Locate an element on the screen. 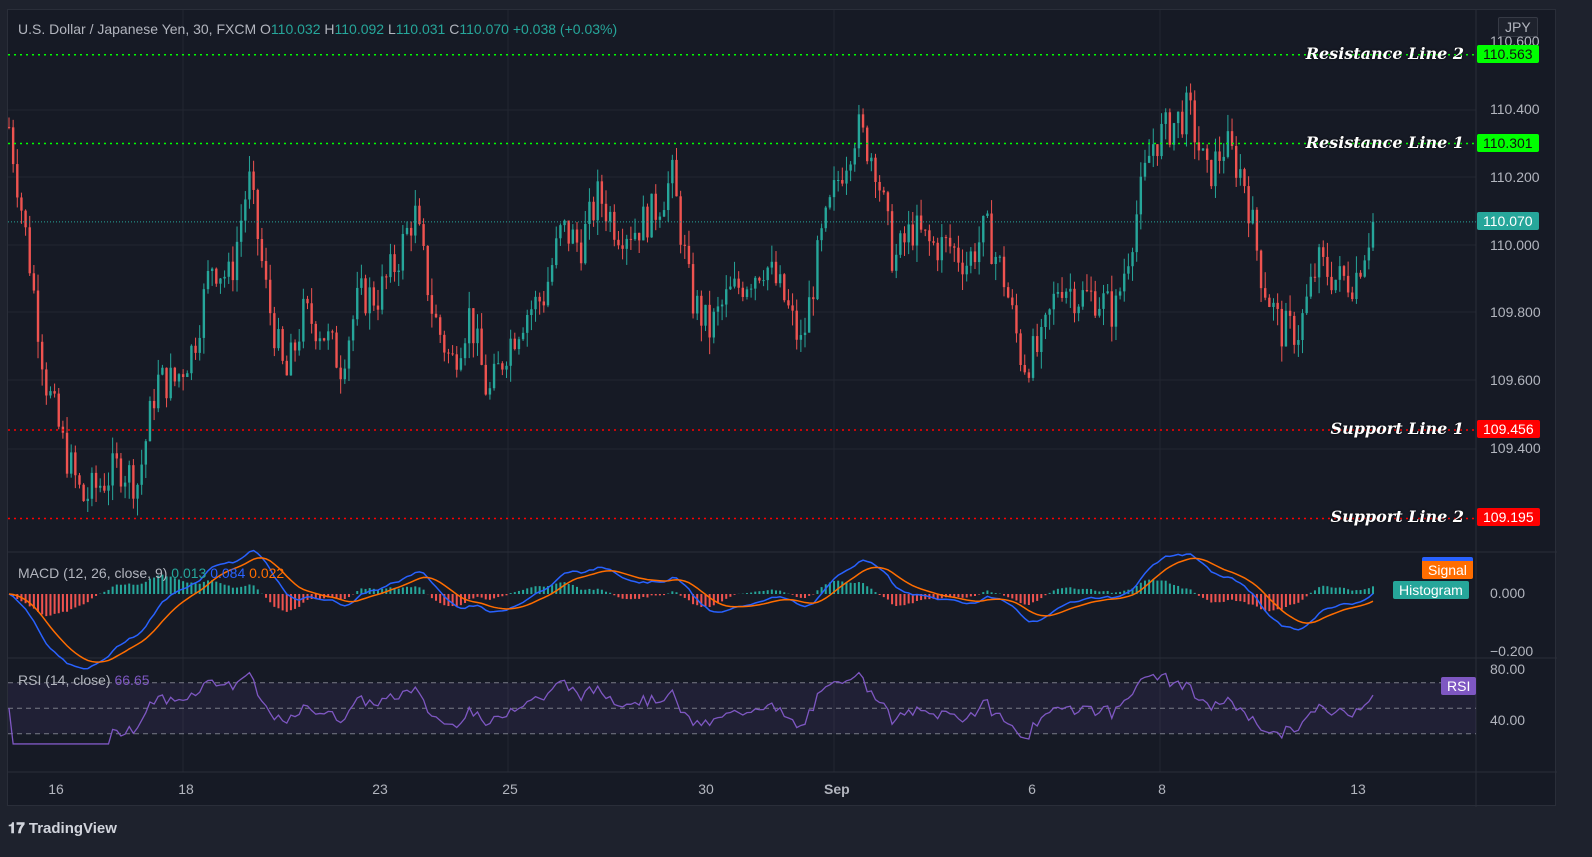 The image size is (1592, 857). macd-axis-label: −0.200 is located at coordinates (1512, 651).